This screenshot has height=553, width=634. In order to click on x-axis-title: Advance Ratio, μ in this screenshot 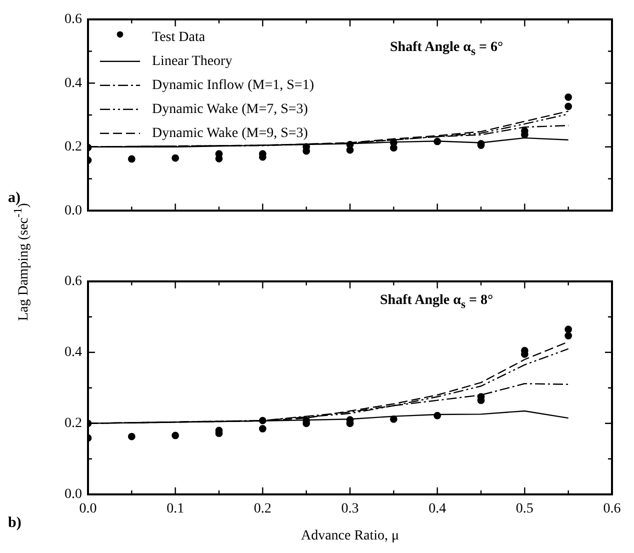, I will do `click(350, 536)`.